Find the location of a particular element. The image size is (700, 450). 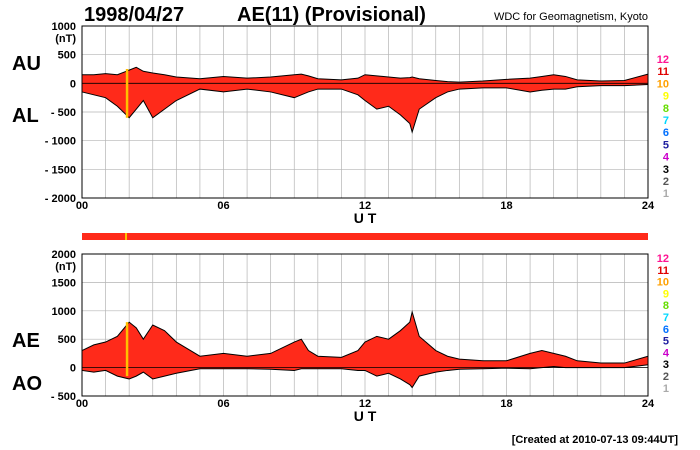

au-al-area is located at coordinates (365, 100).